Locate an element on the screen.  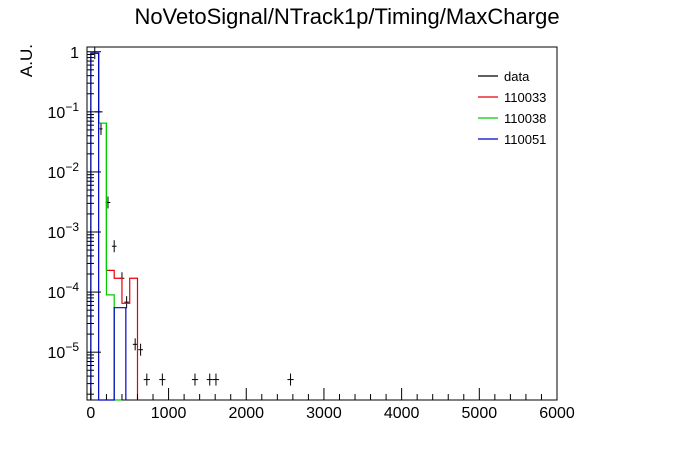
y-tick-label: 1 is located at coordinates (74, 53).